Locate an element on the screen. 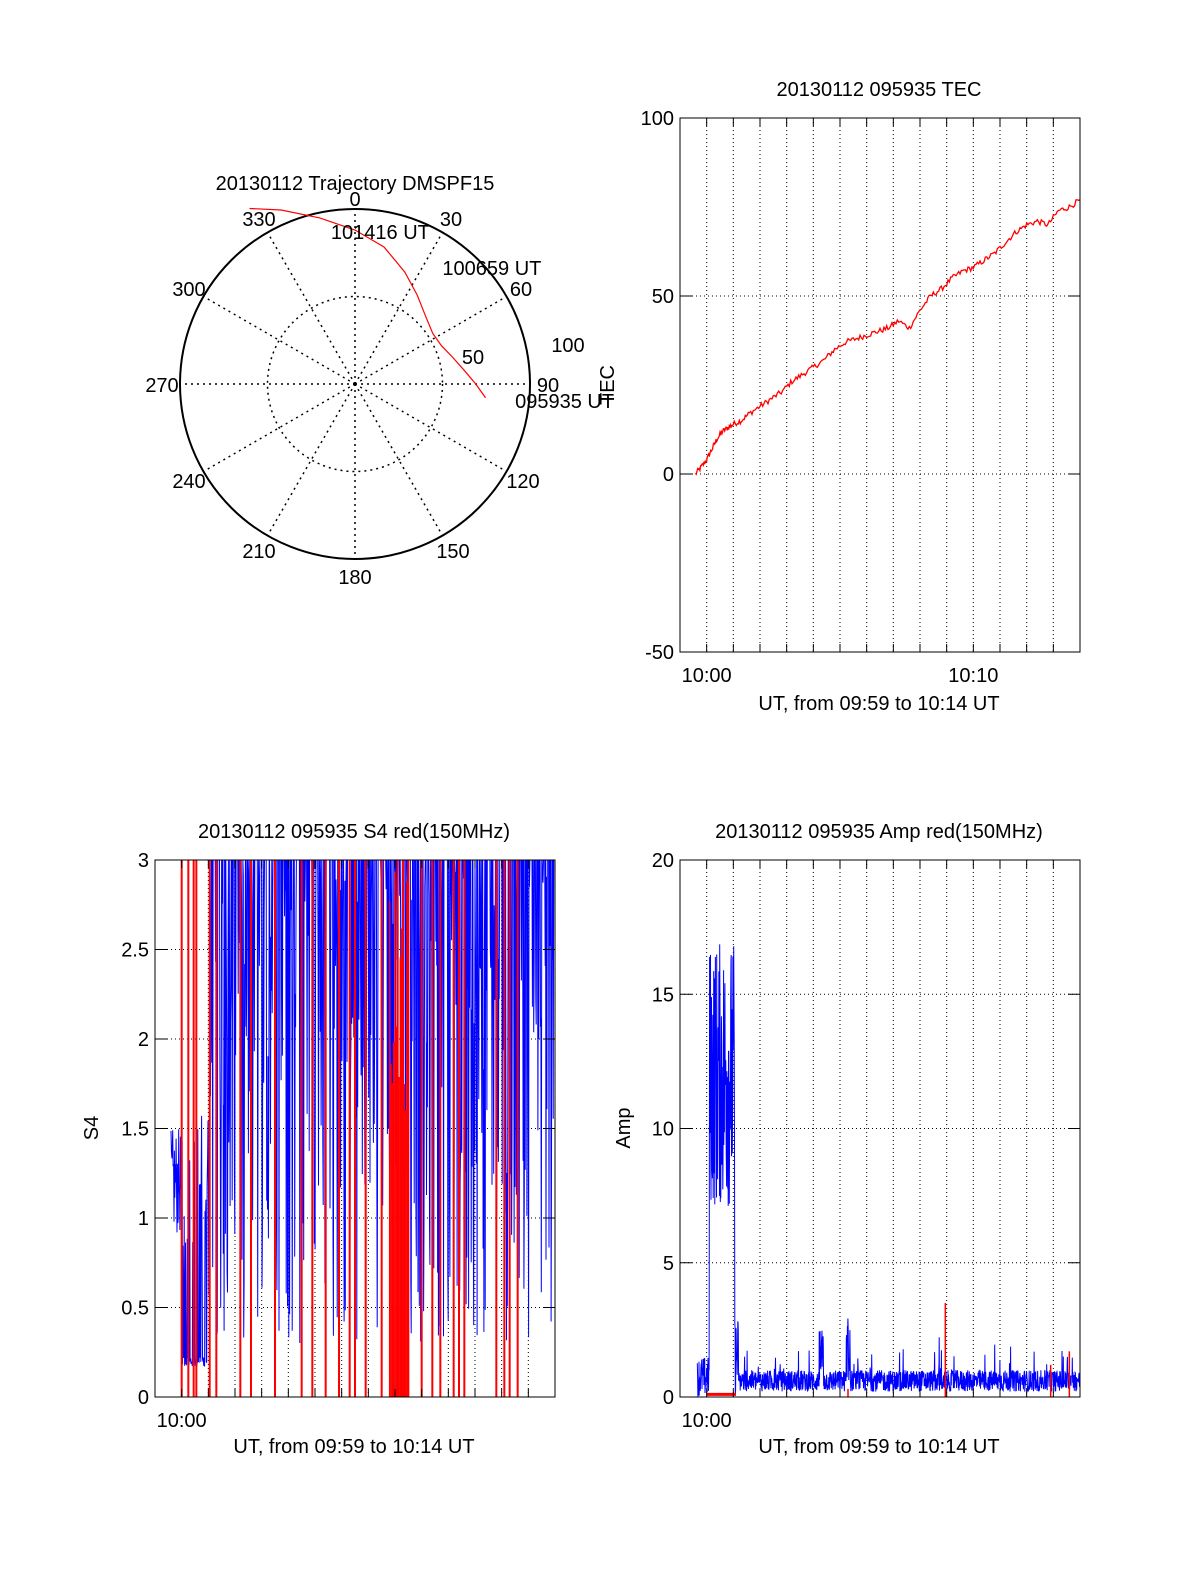  s4-blue-series is located at coordinates (362, 1113).